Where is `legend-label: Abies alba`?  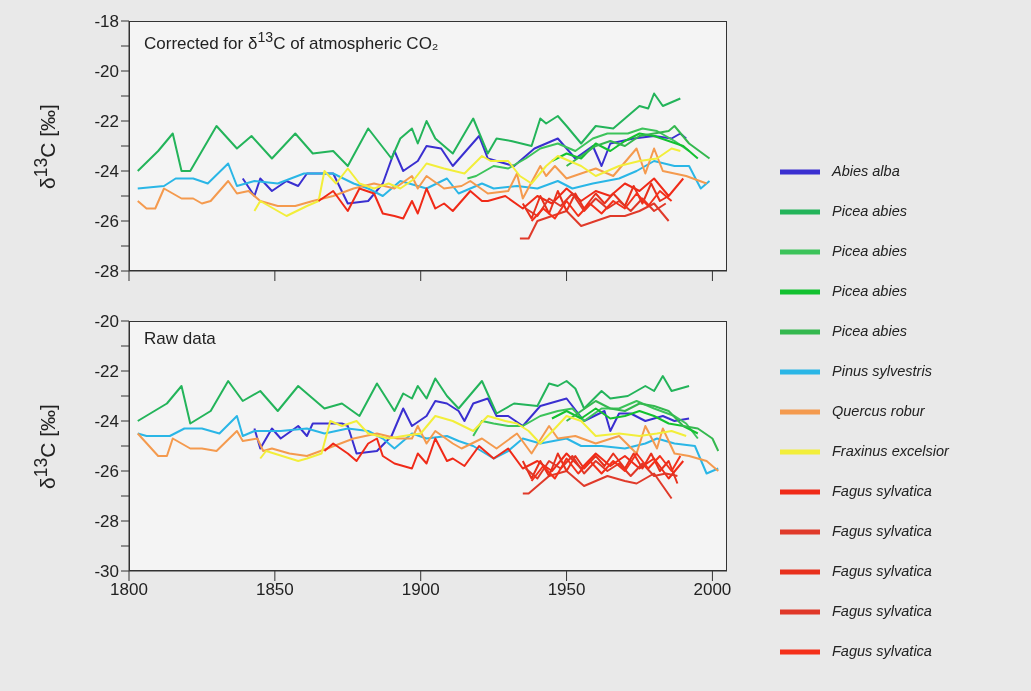 legend-label: Abies alba is located at coordinates (866, 170).